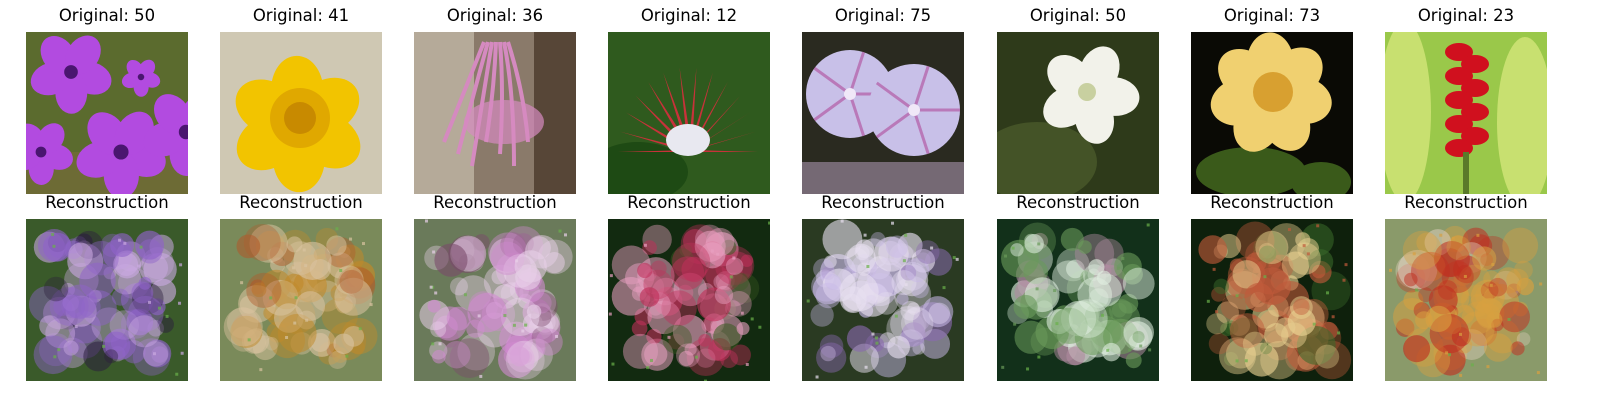 The height and width of the screenshot is (400, 1600). What do you see at coordinates (1272, 15) in the screenshot?
I see `original-title: Original: 73` at bounding box center [1272, 15].